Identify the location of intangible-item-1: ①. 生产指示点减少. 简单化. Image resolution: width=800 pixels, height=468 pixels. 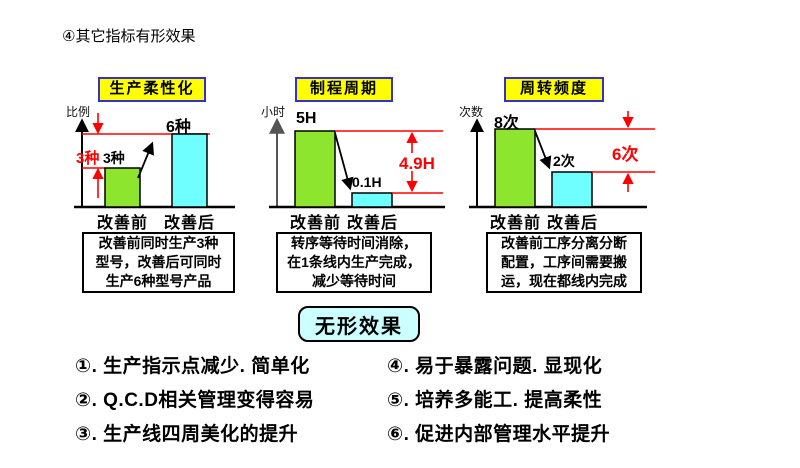
(192, 366).